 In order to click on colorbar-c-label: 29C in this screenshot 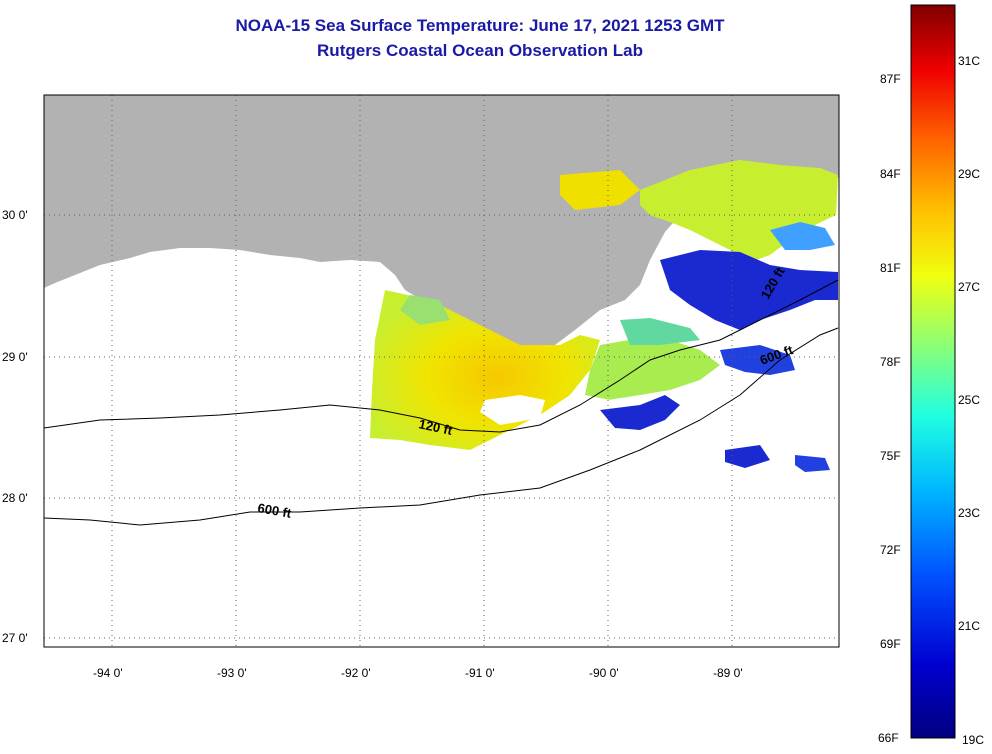, I will do `click(969, 174)`.